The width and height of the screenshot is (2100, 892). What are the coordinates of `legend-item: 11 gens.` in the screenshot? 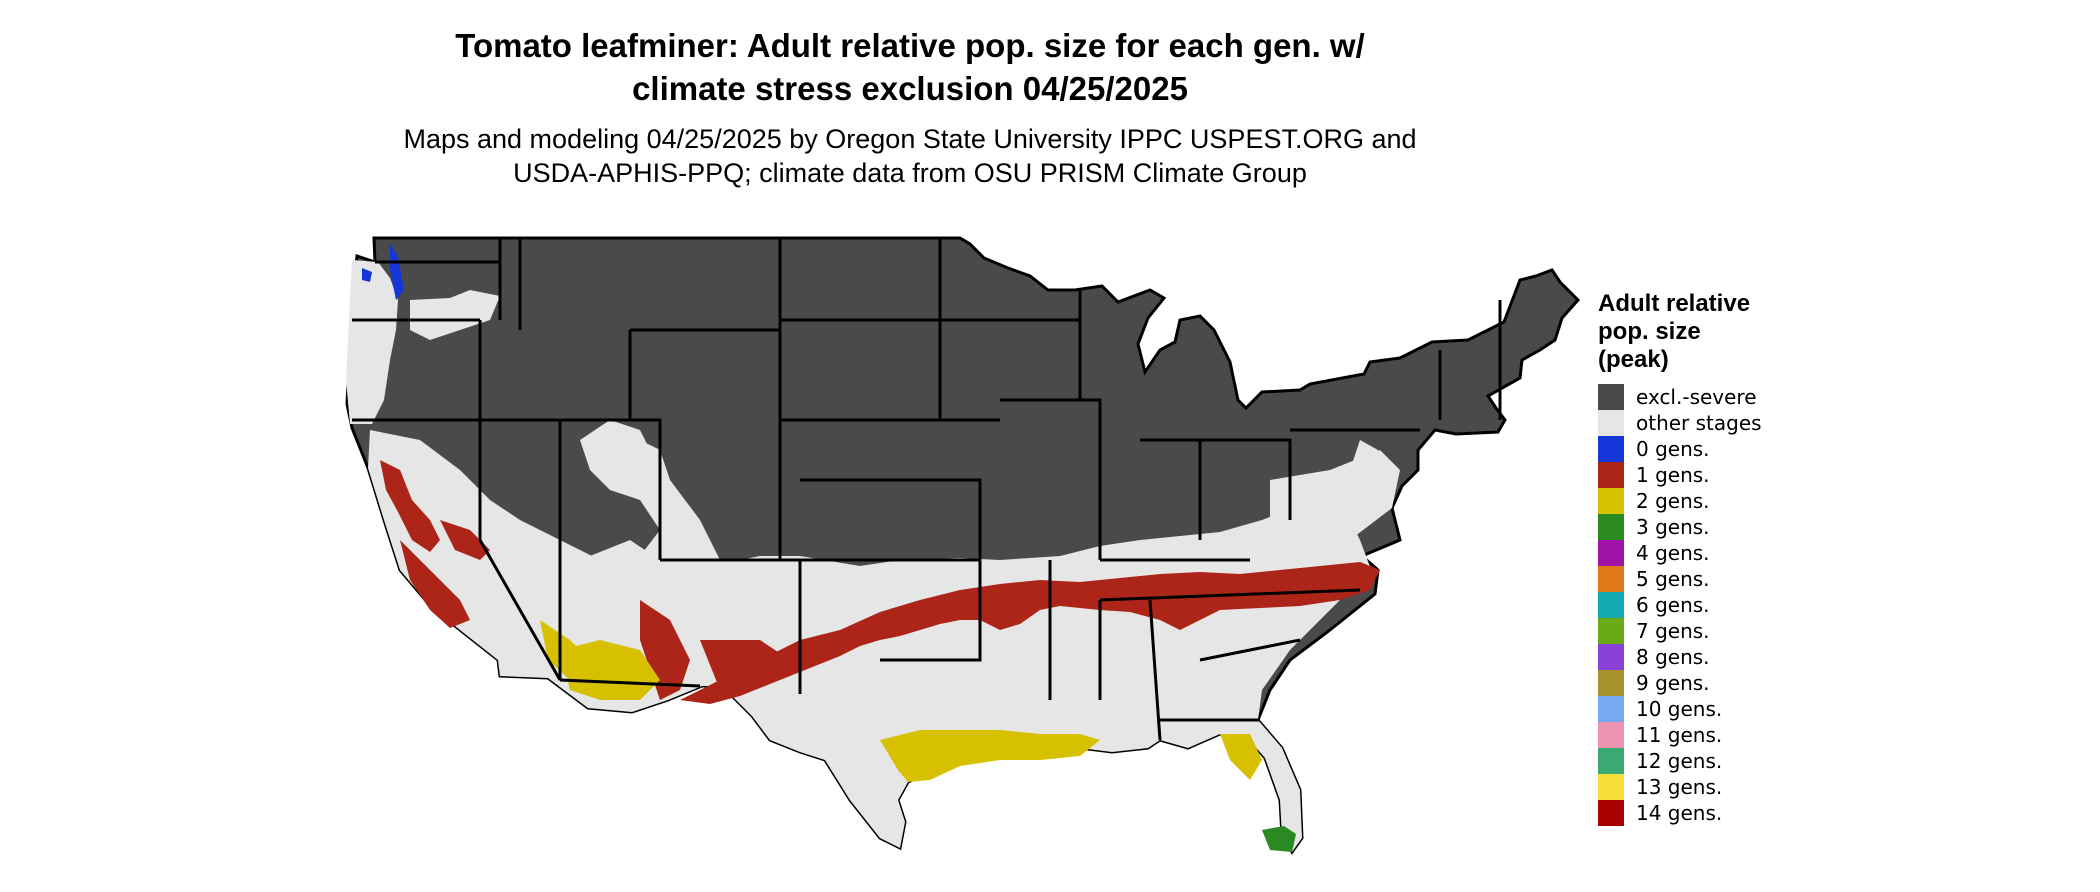 It's located at (1680, 735).